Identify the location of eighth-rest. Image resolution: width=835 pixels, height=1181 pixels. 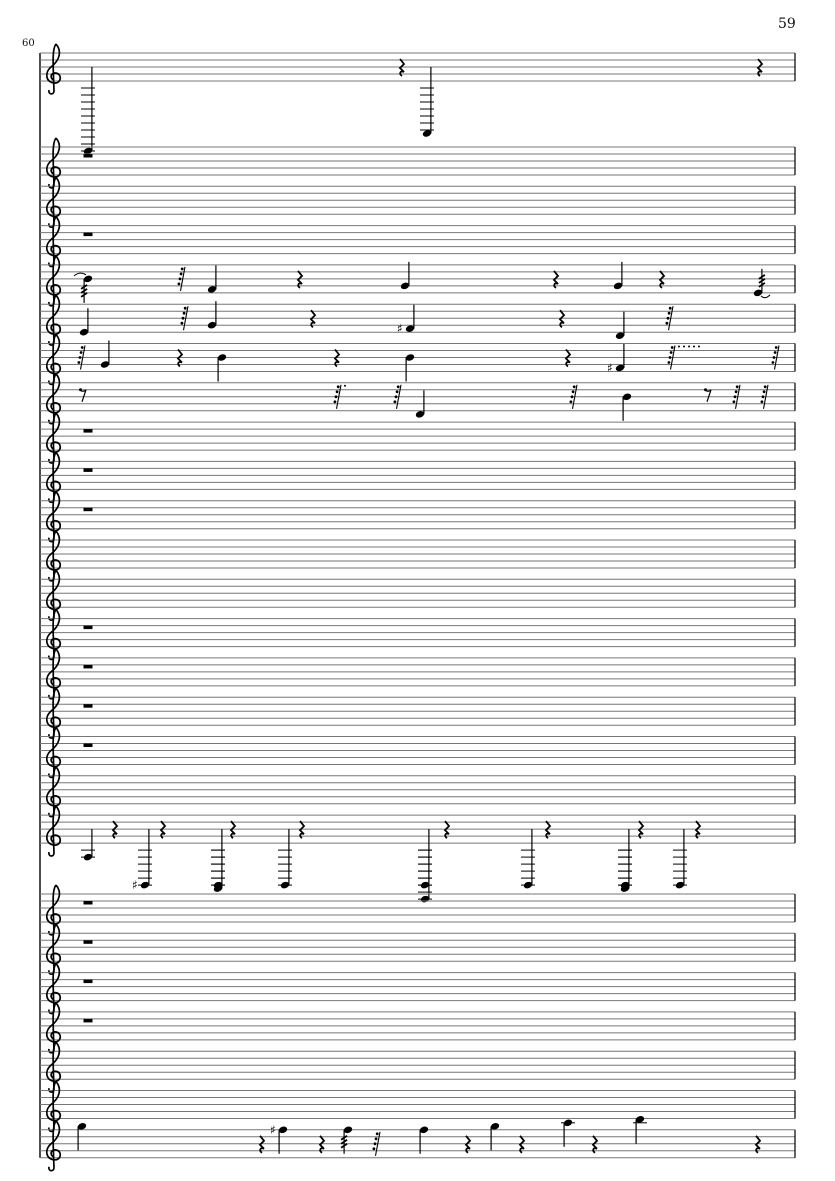
(708, 395).